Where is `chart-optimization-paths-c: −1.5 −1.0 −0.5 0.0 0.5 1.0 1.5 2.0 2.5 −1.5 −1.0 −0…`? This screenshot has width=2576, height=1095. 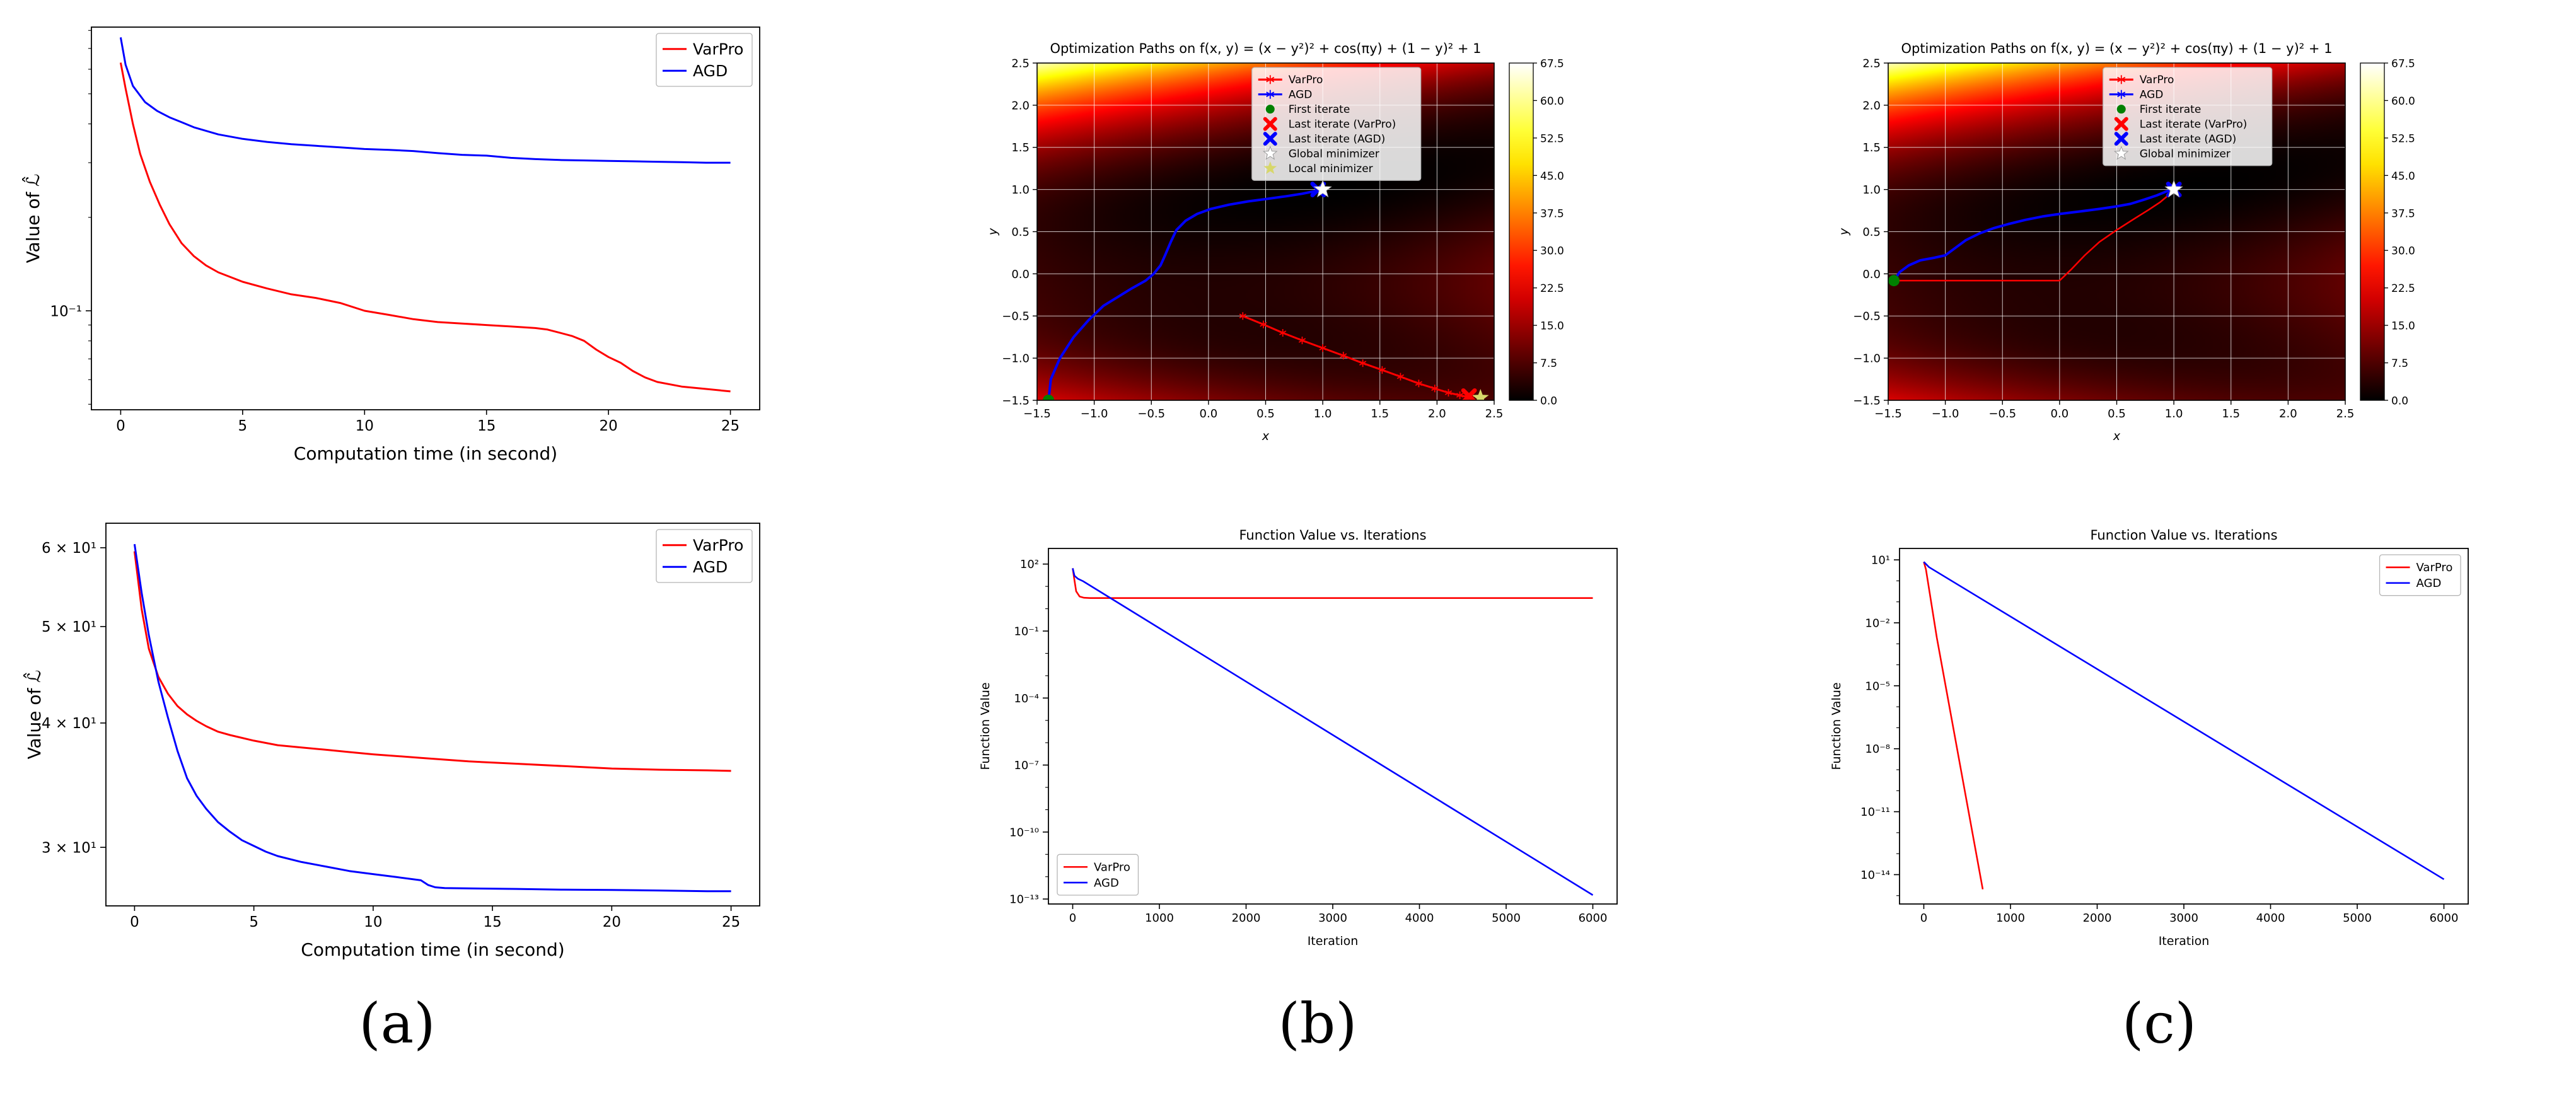
chart-optimization-paths-c: −1.5 −1.0 −0.5 0.0 0.5 1.0 1.5 2.0 2.5 −1.5 −1.0 −0… is located at coordinates (2165, 241).